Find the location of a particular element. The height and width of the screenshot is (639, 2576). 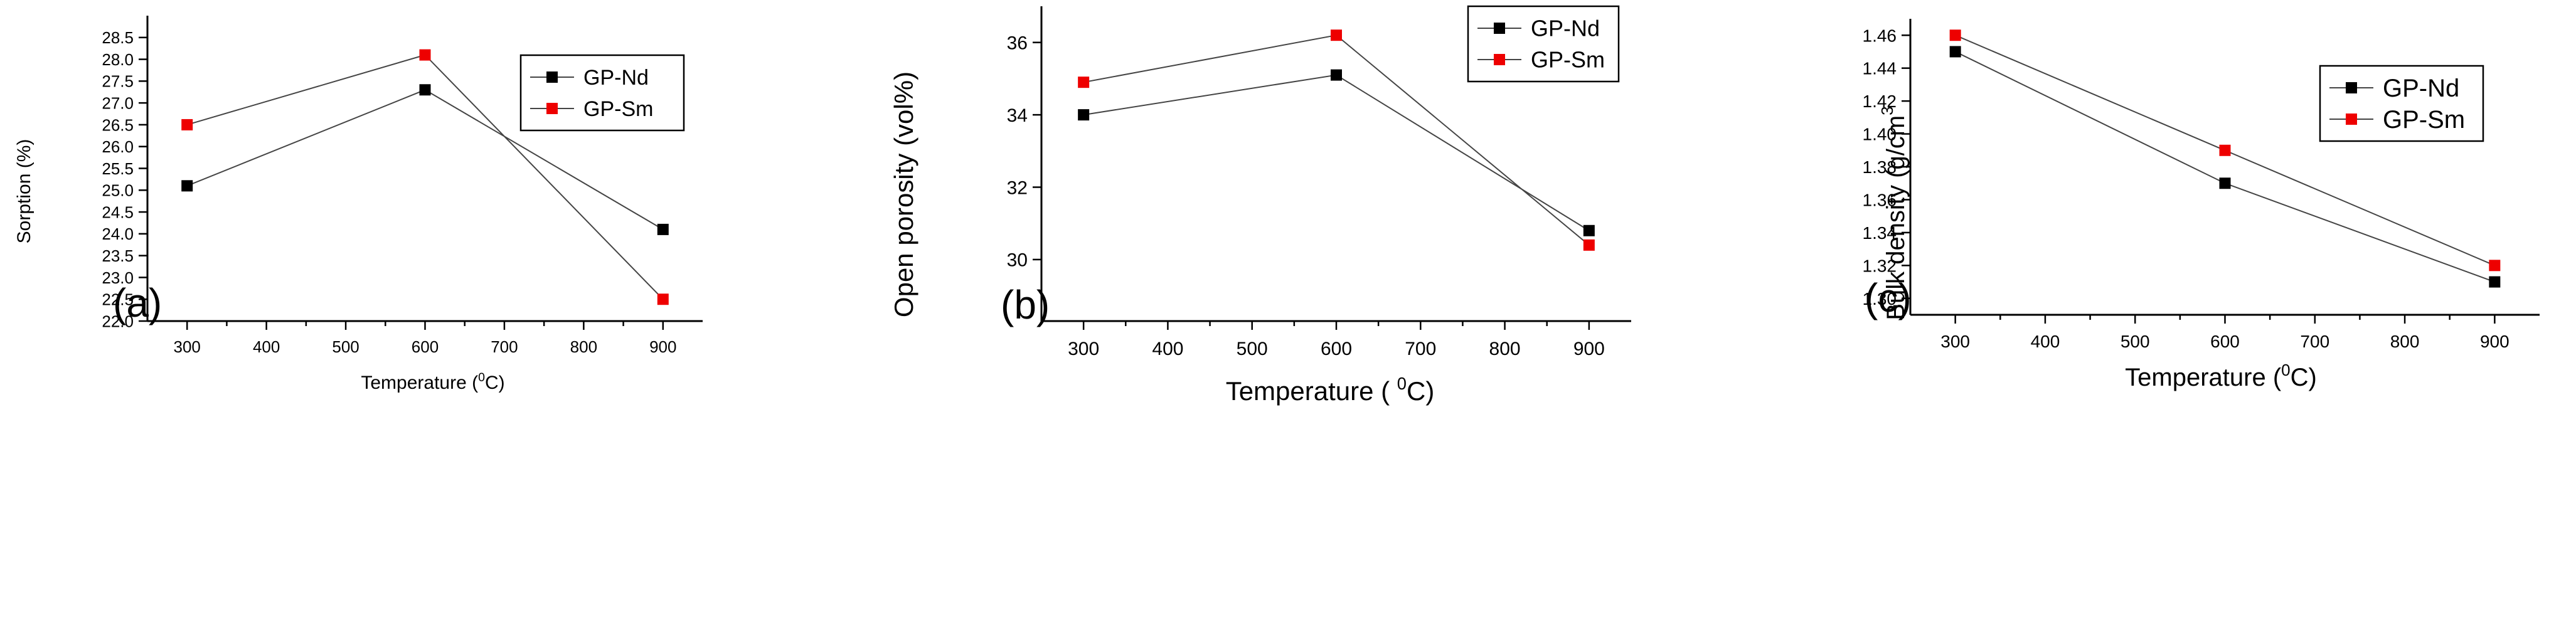

y-tick-label: 1.38 is located at coordinates (1880, 167).